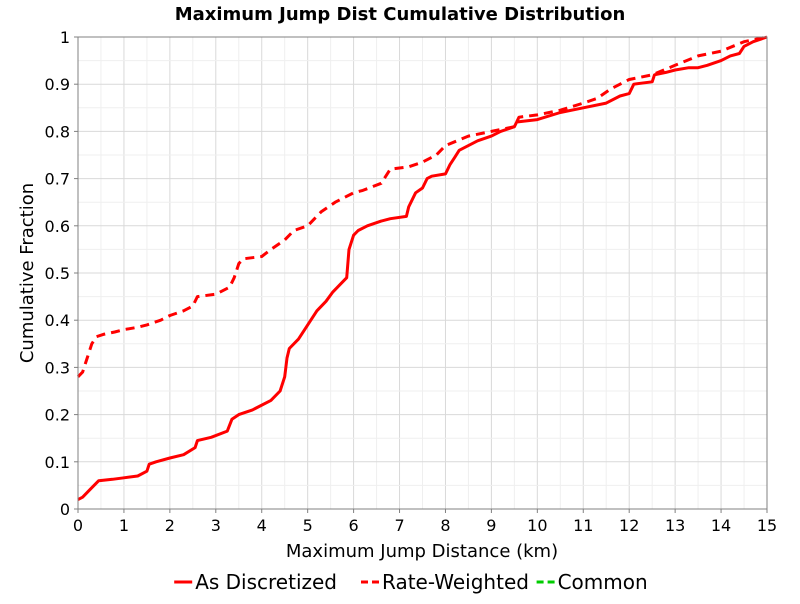  What do you see at coordinates (308, 525) in the screenshot?
I see `x-tick-label: 5` at bounding box center [308, 525].